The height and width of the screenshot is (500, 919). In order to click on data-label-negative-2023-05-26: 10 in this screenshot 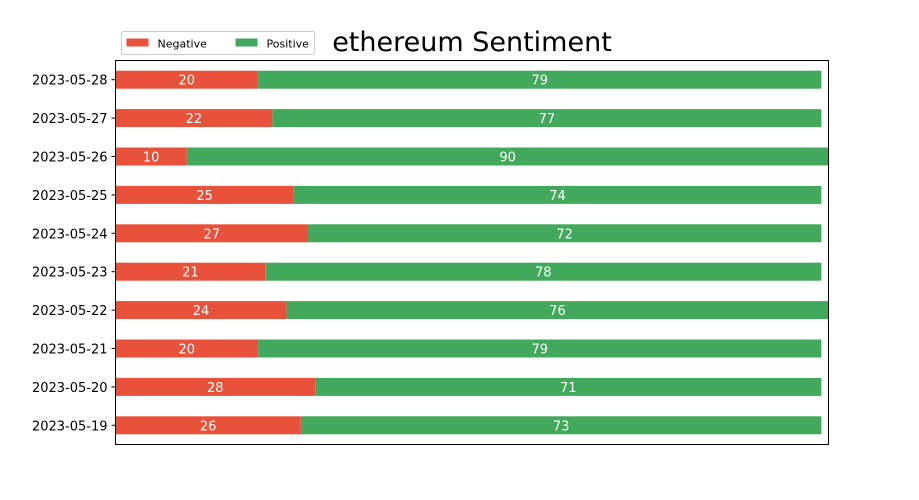, I will do `click(151, 158)`.